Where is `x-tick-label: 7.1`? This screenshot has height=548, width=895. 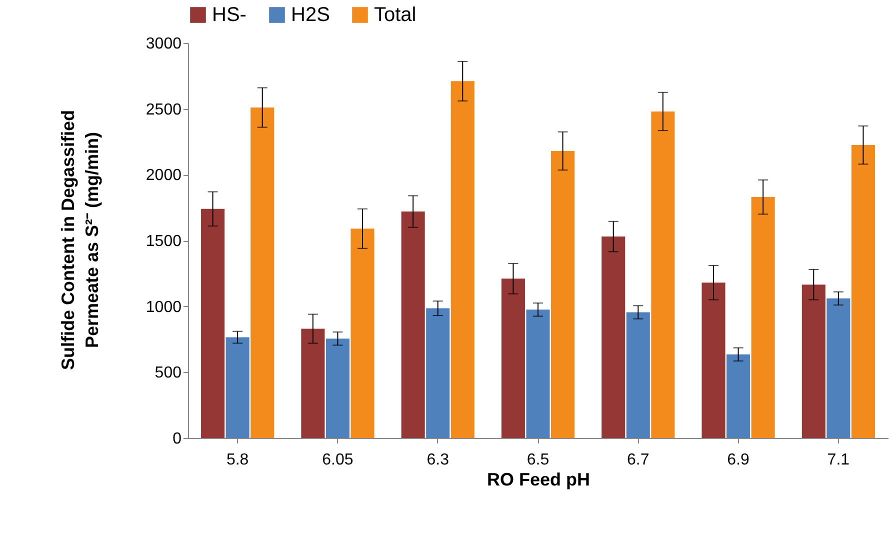
x-tick-label: 7.1 is located at coordinates (838, 460).